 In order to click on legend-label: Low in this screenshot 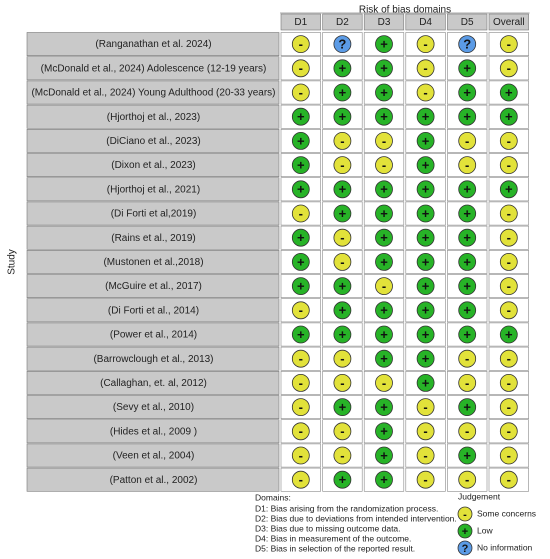, I will do `click(485, 530)`.